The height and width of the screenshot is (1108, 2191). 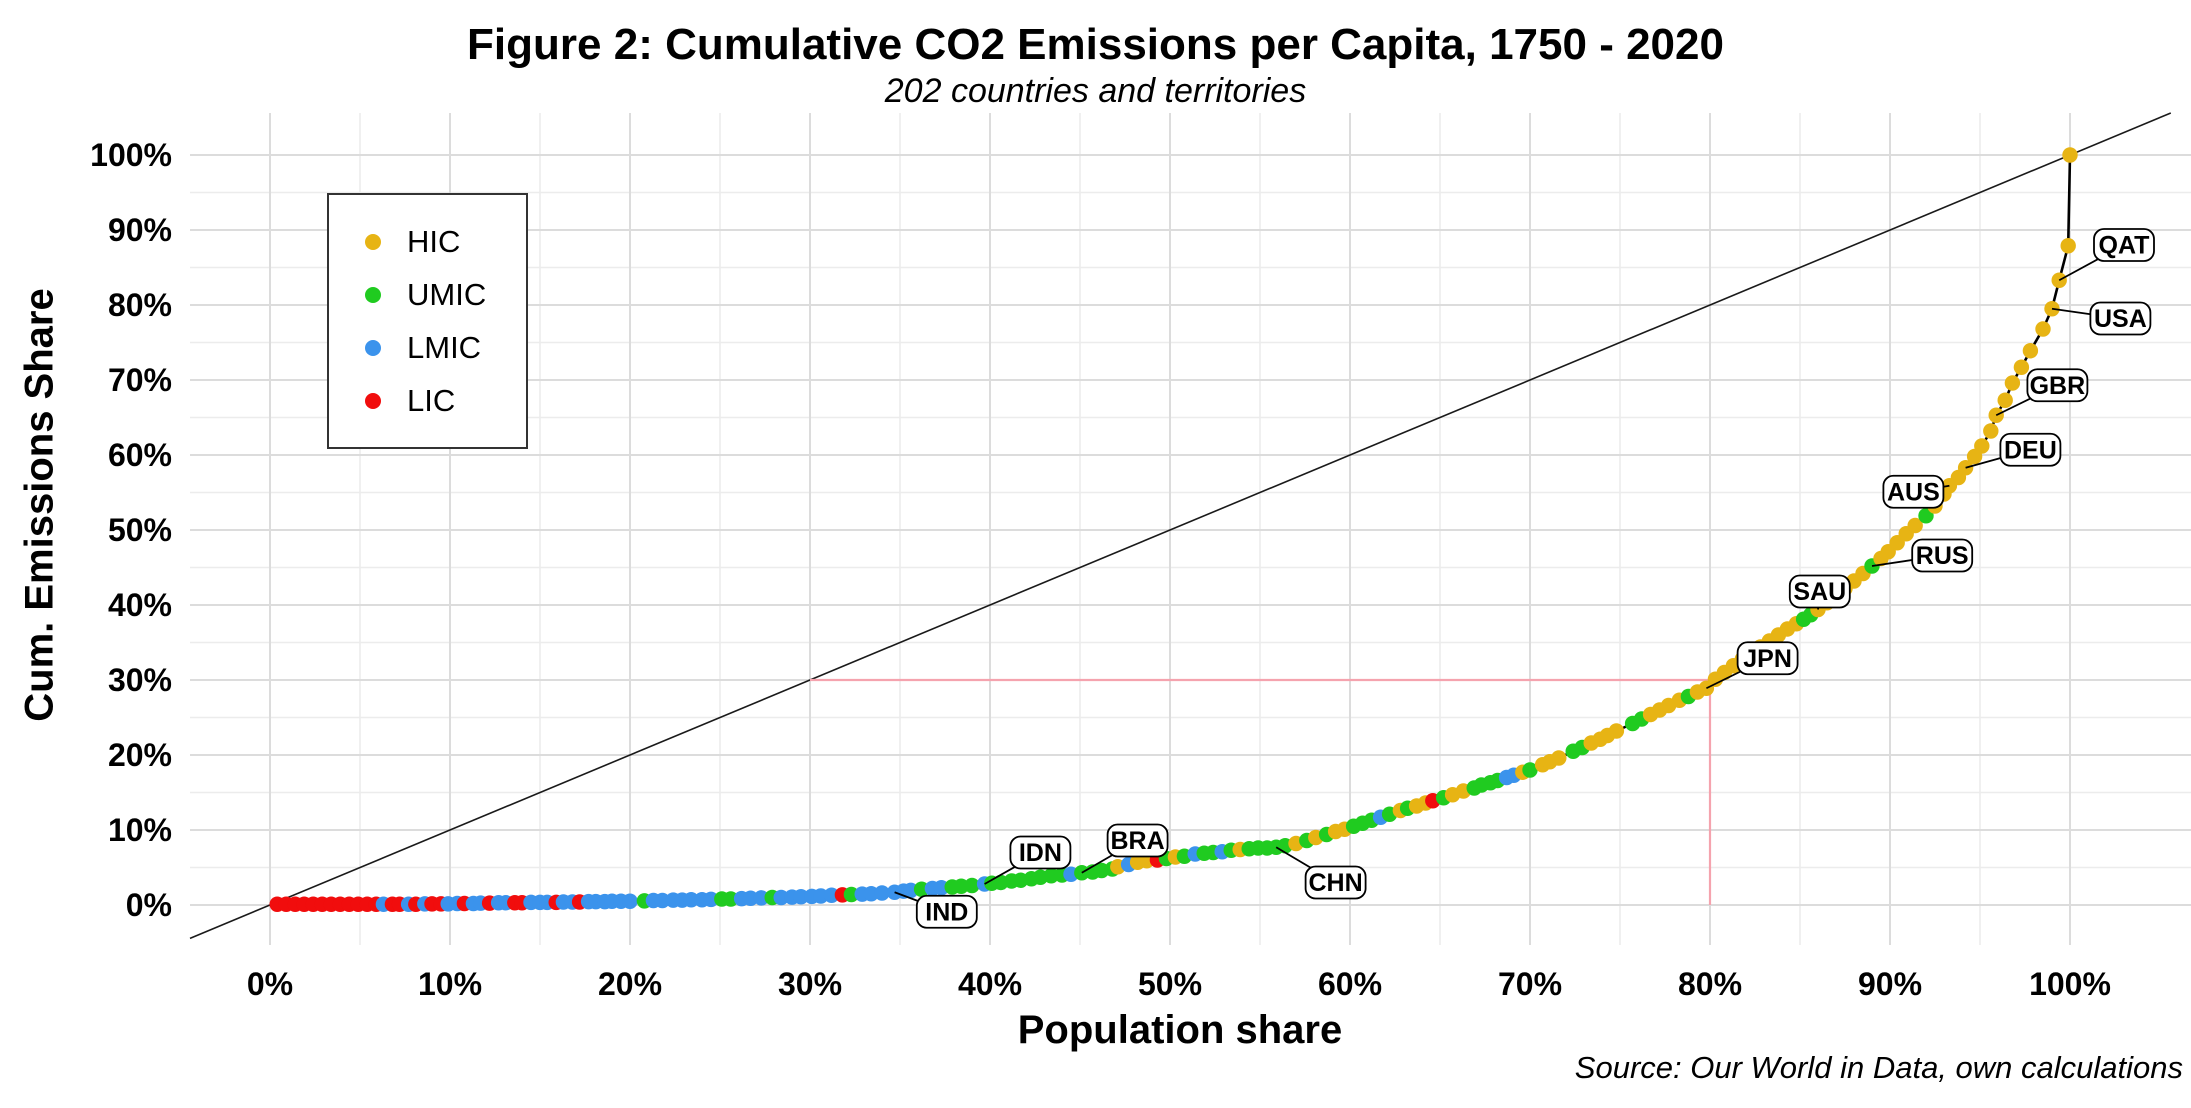 I want to click on country-label-jpn: JPN, so click(x=1767, y=659).